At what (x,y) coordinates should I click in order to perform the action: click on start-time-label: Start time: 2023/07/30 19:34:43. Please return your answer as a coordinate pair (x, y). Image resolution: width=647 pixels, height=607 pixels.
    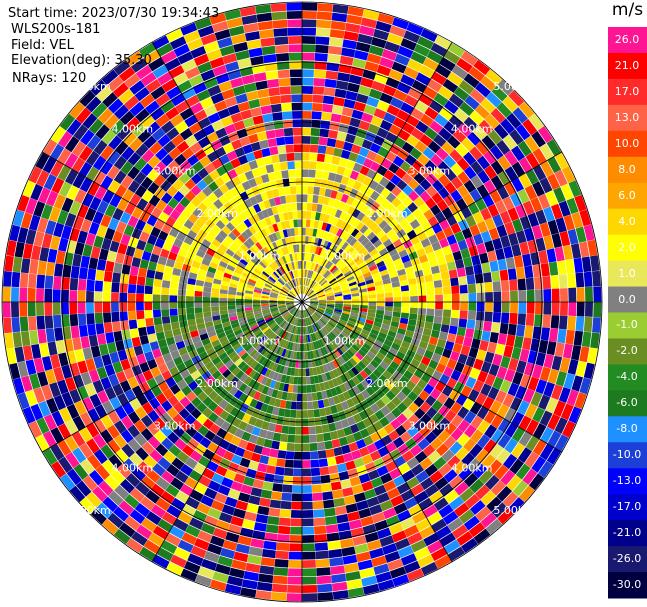
    Looking at the image, I should click on (114, 13).